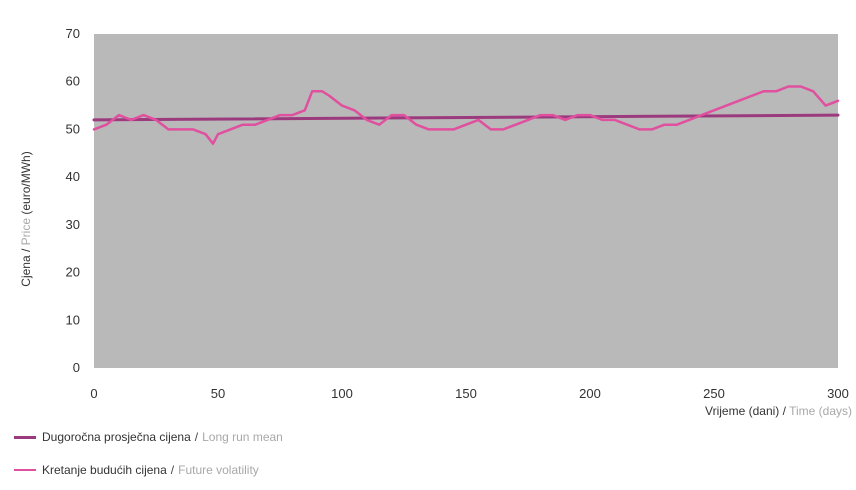 This screenshot has width=856, height=490. I want to click on x-tick-label: 150, so click(466, 393).